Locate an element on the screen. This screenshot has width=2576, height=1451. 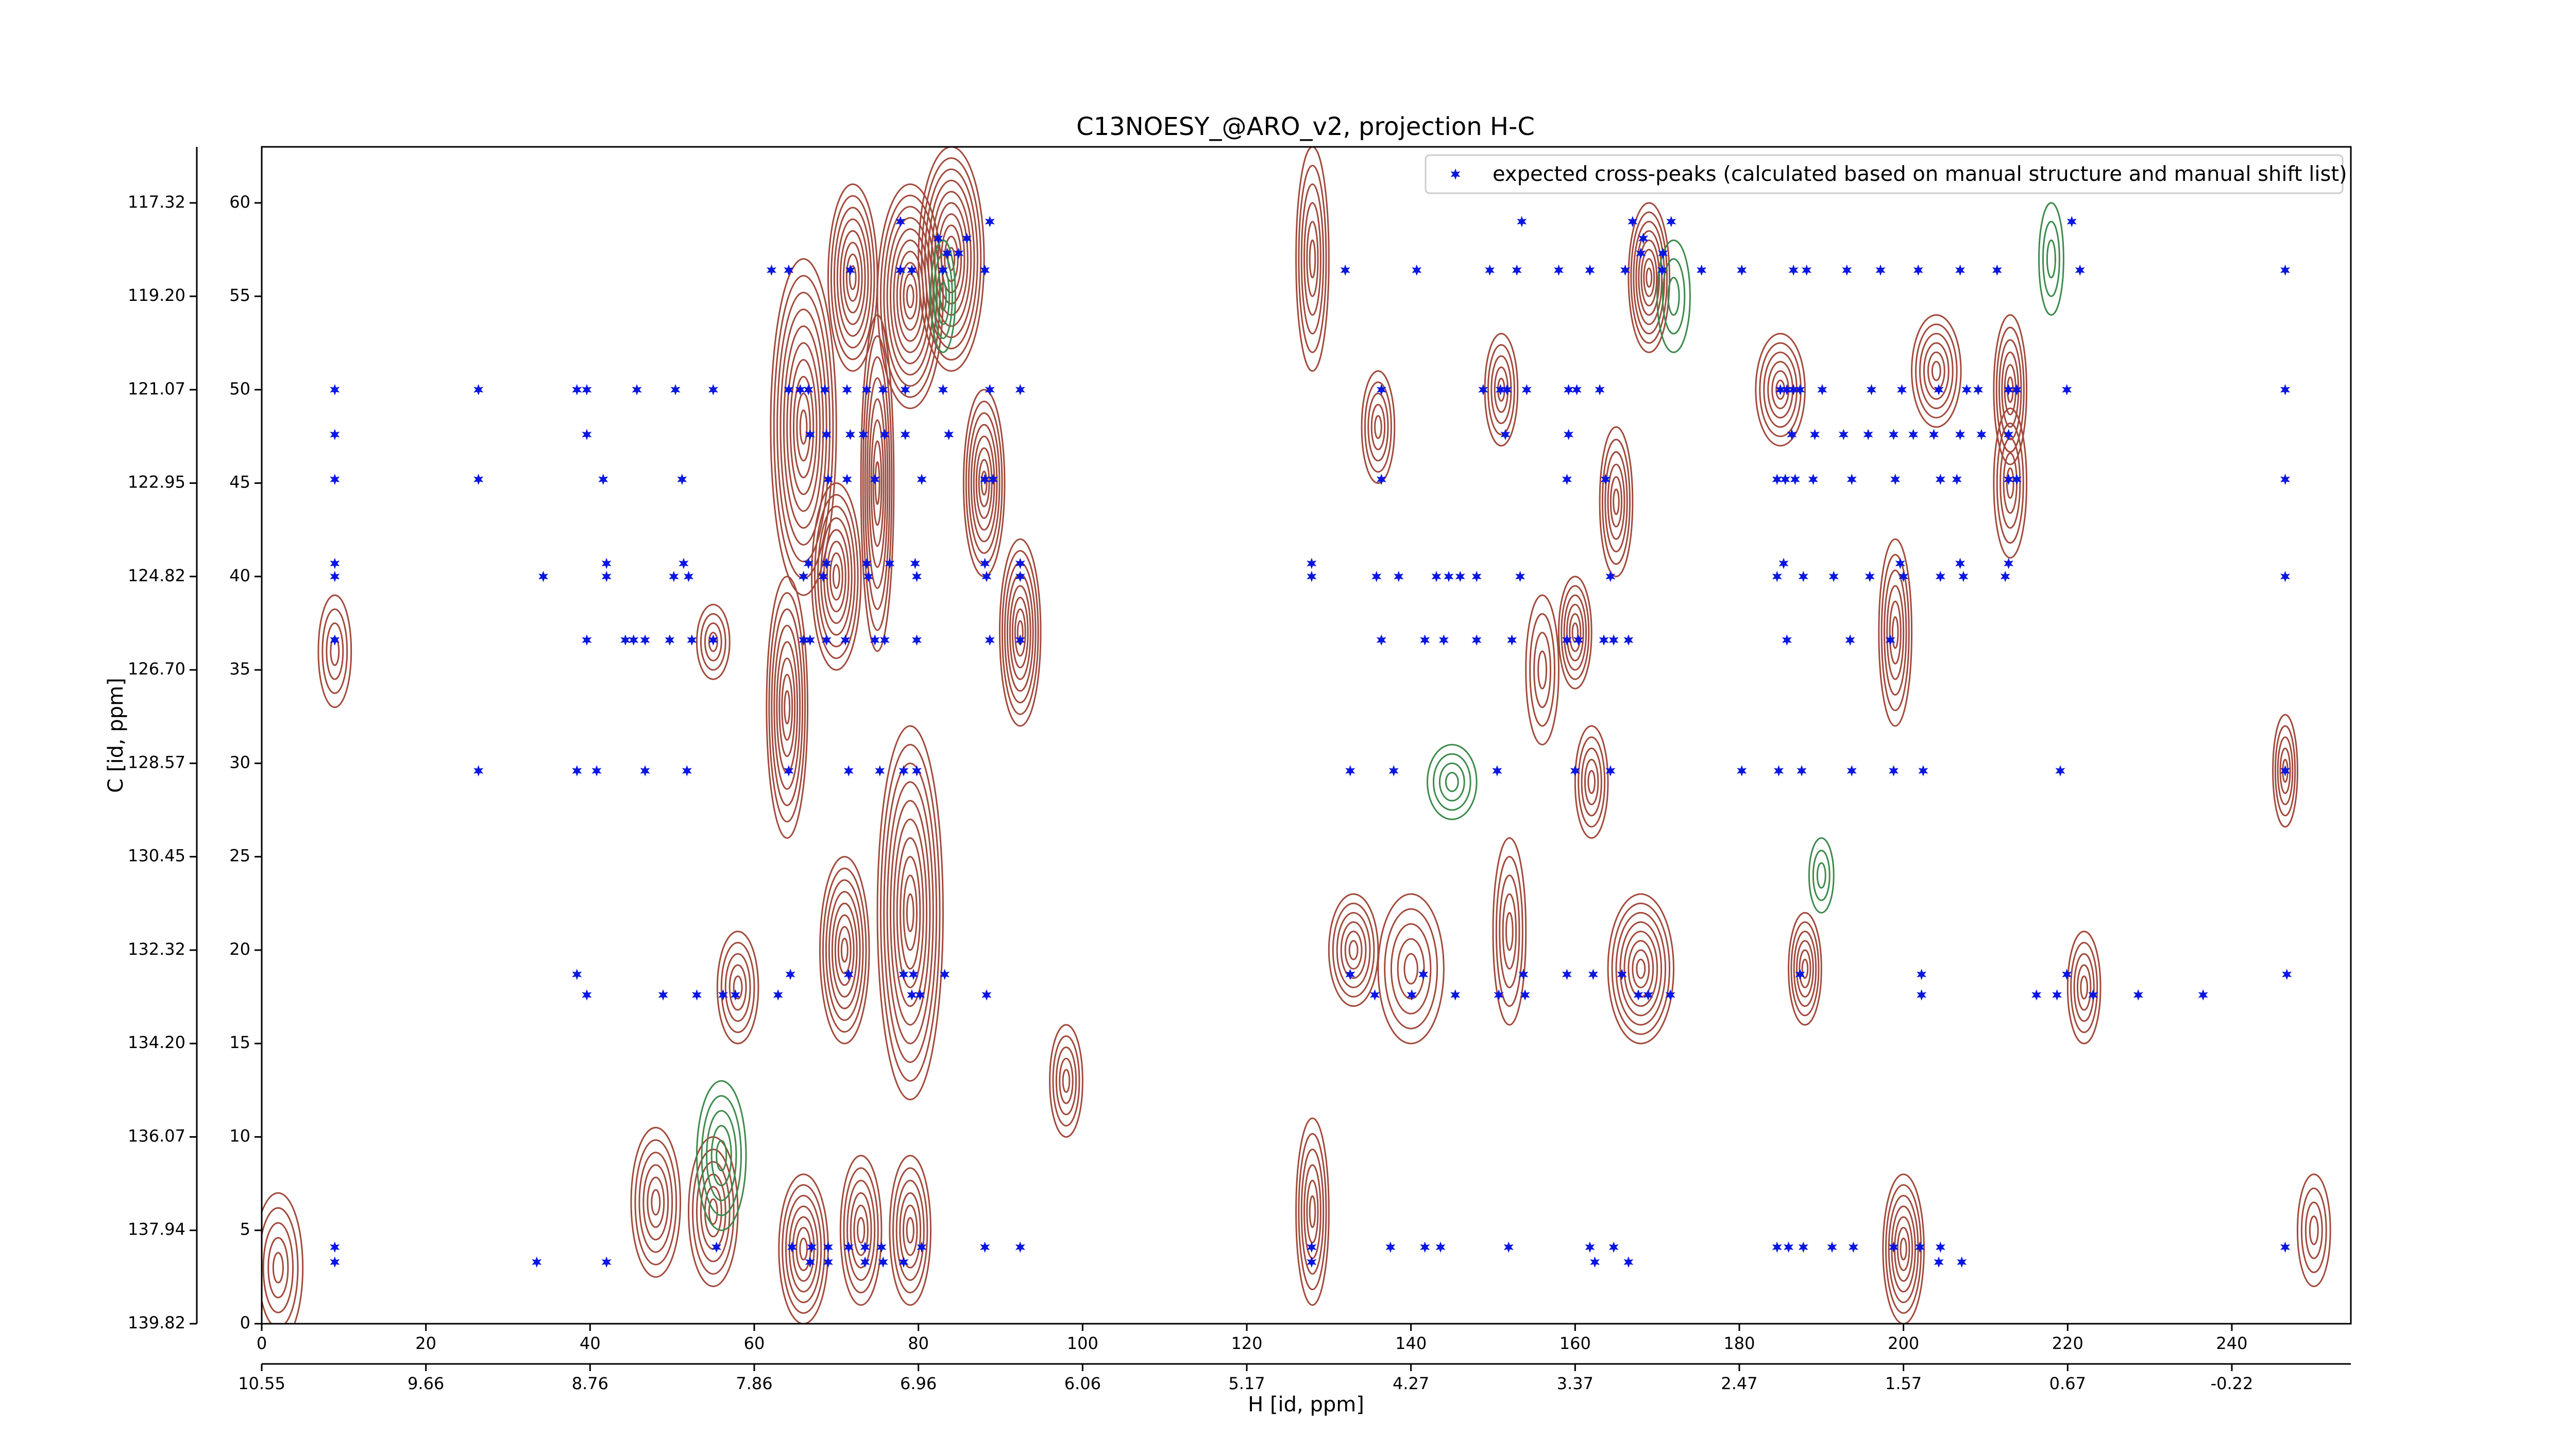
x2-tick-label: 3.37 is located at coordinates (1575, 1383).